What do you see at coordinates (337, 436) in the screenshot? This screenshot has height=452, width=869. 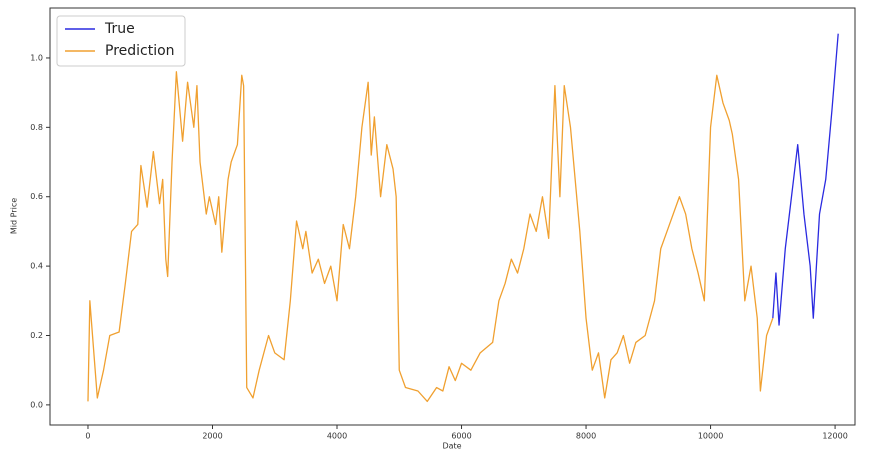 I see `x-tick-label: 4000` at bounding box center [337, 436].